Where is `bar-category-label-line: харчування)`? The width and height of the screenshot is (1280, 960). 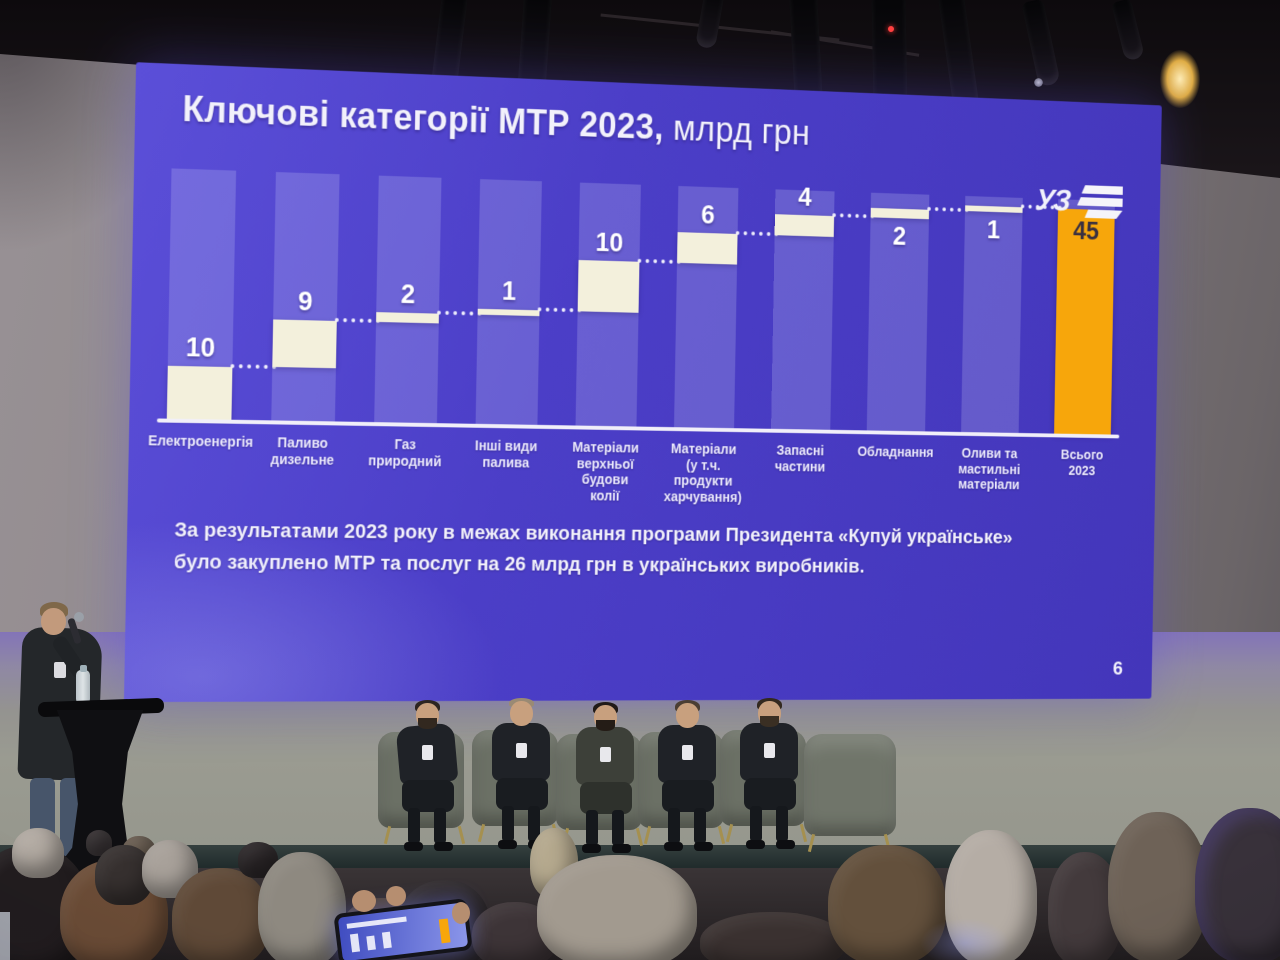
bar-category-label-line: харчування) is located at coordinates (702, 496).